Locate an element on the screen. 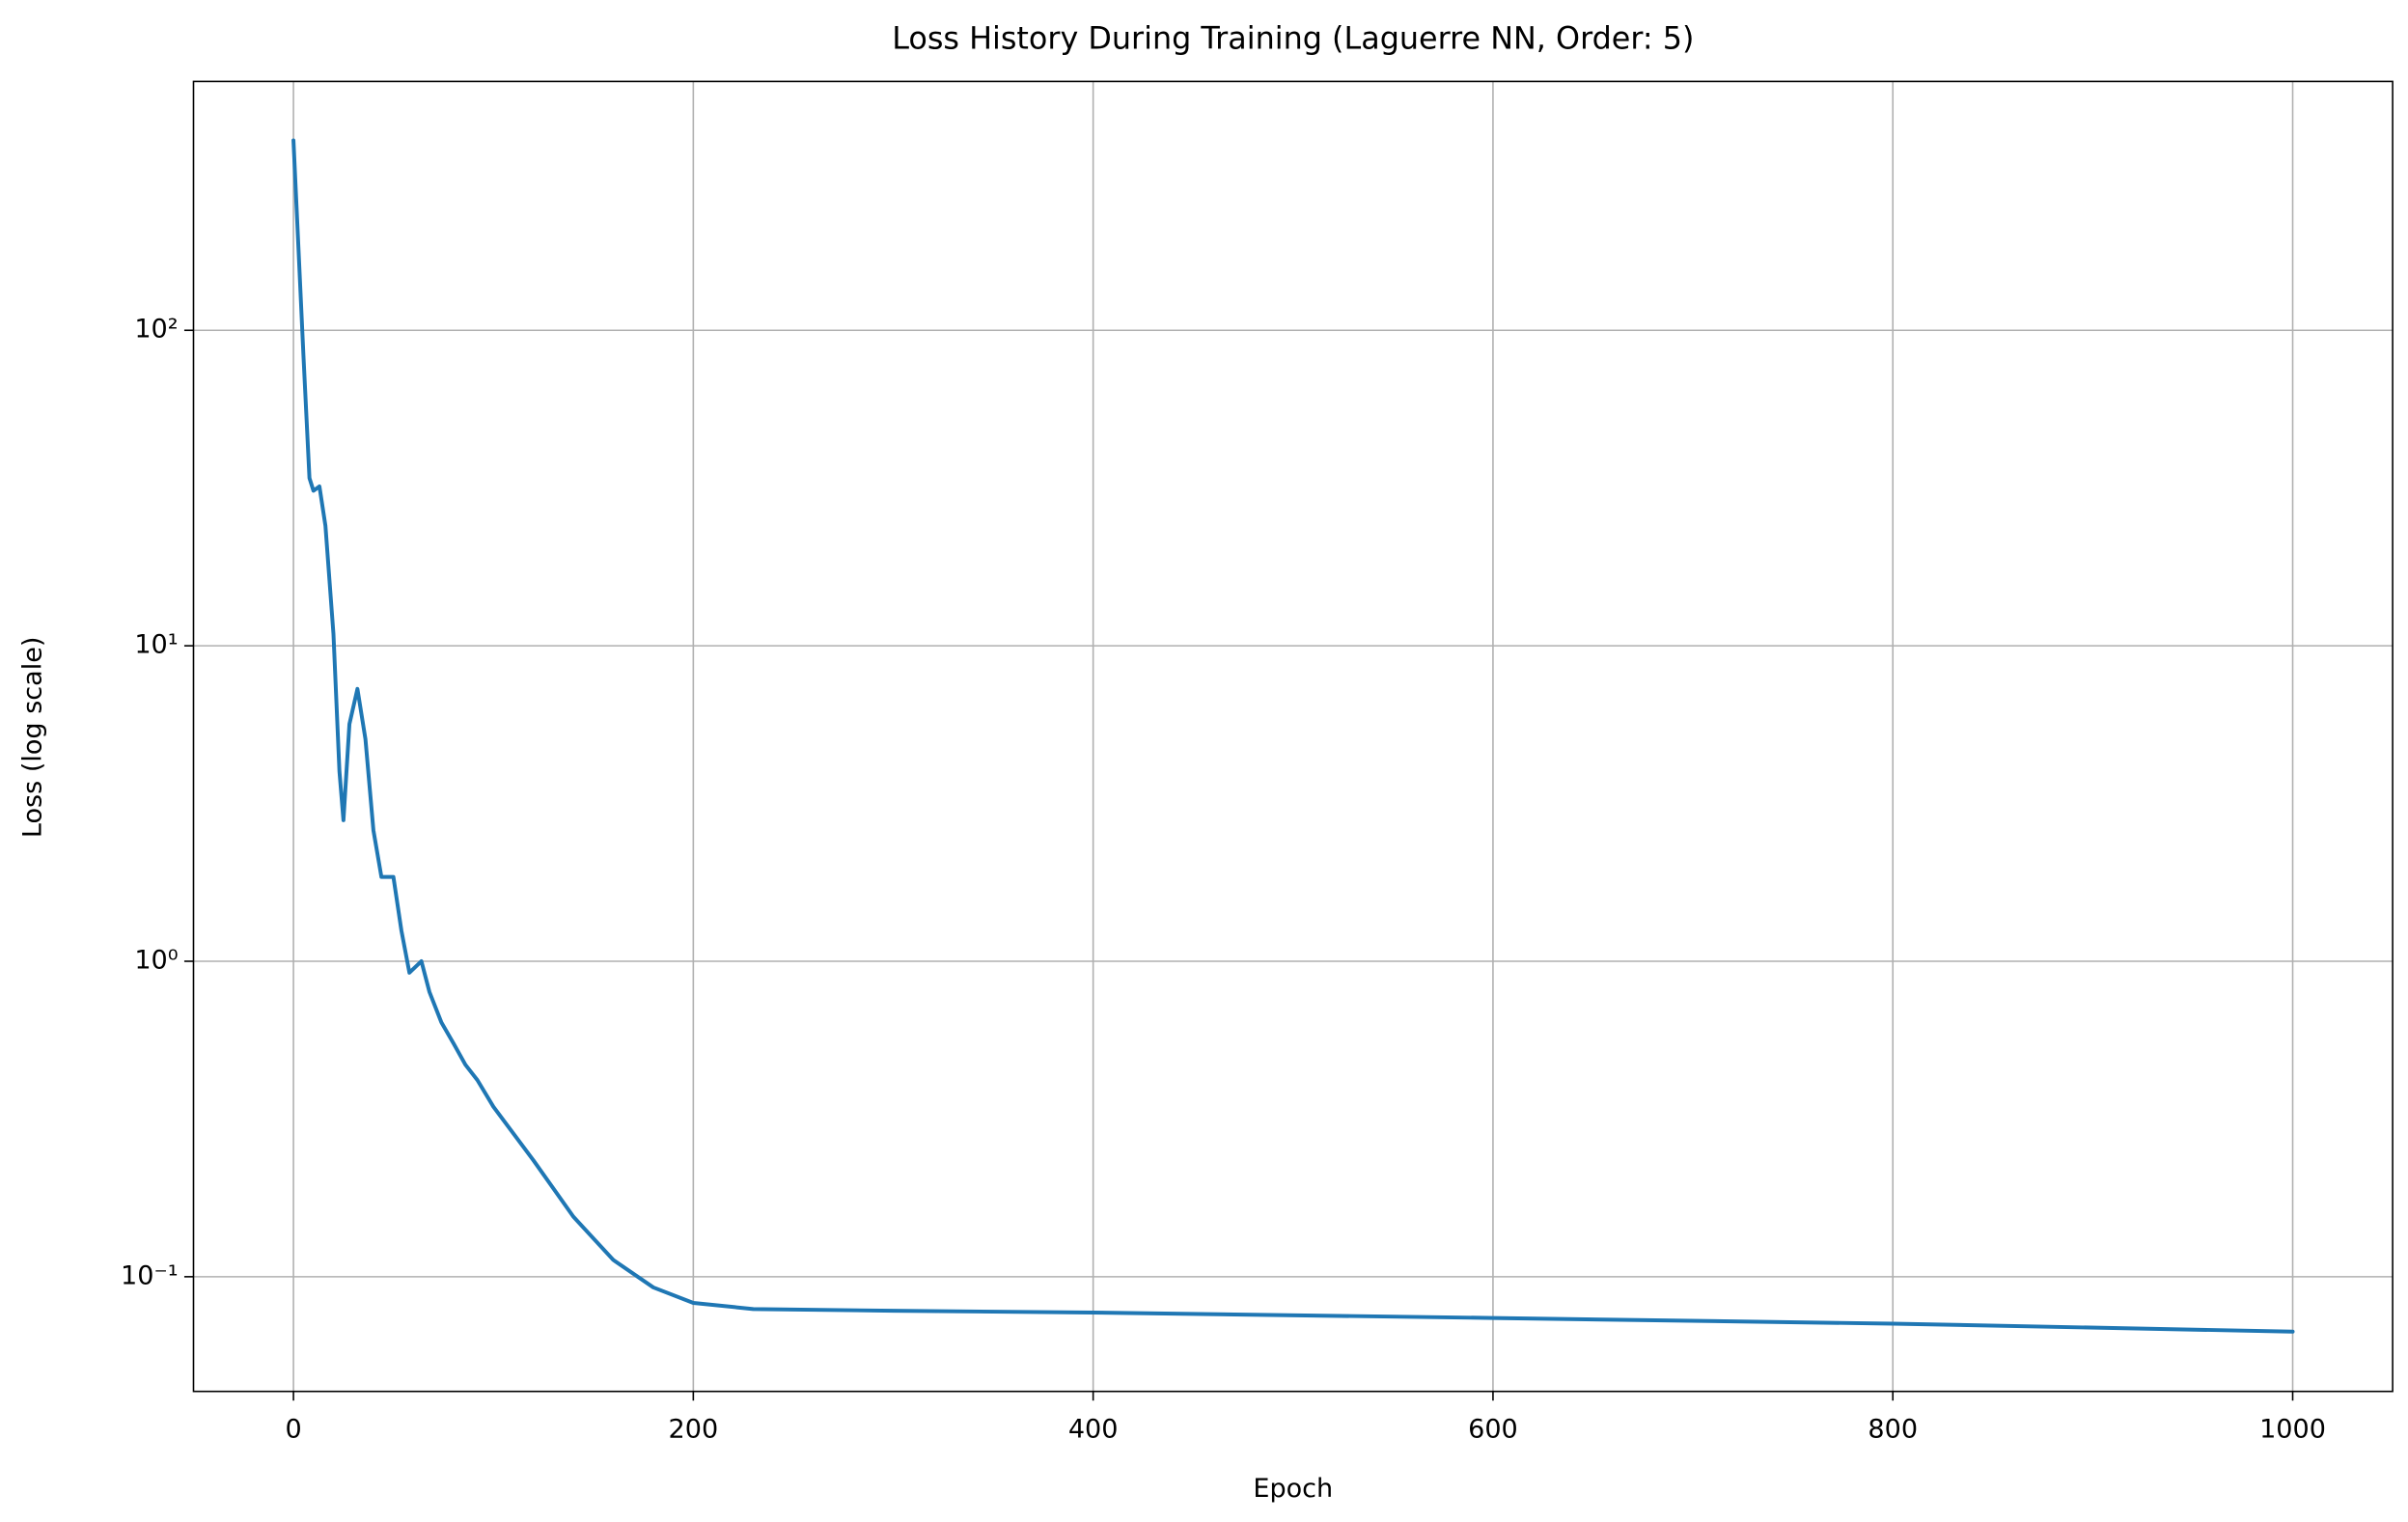 This screenshot has height=1522, width=2408. y-tick-label: 10⁰ is located at coordinates (156, 960).